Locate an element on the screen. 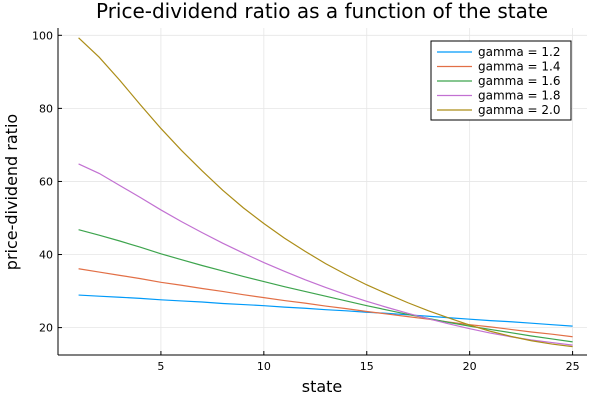 The height and width of the screenshot is (400, 600). legend-label: gamma = 1.2 is located at coordinates (519, 52).